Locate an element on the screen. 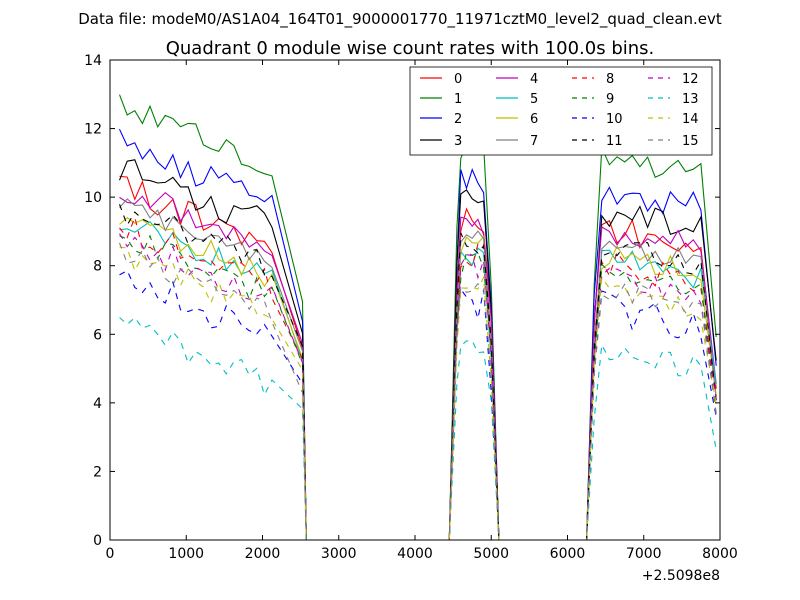 Image resolution: width=800 pixels, height=600 pixels. legend-label-9: 9 is located at coordinates (610, 99).